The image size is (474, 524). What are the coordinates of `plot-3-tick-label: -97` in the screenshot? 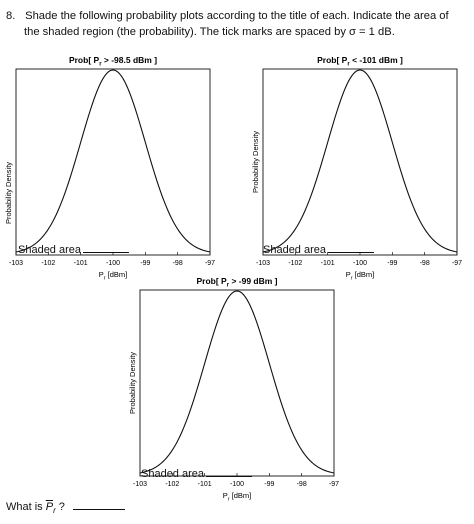 It's located at (334, 484).